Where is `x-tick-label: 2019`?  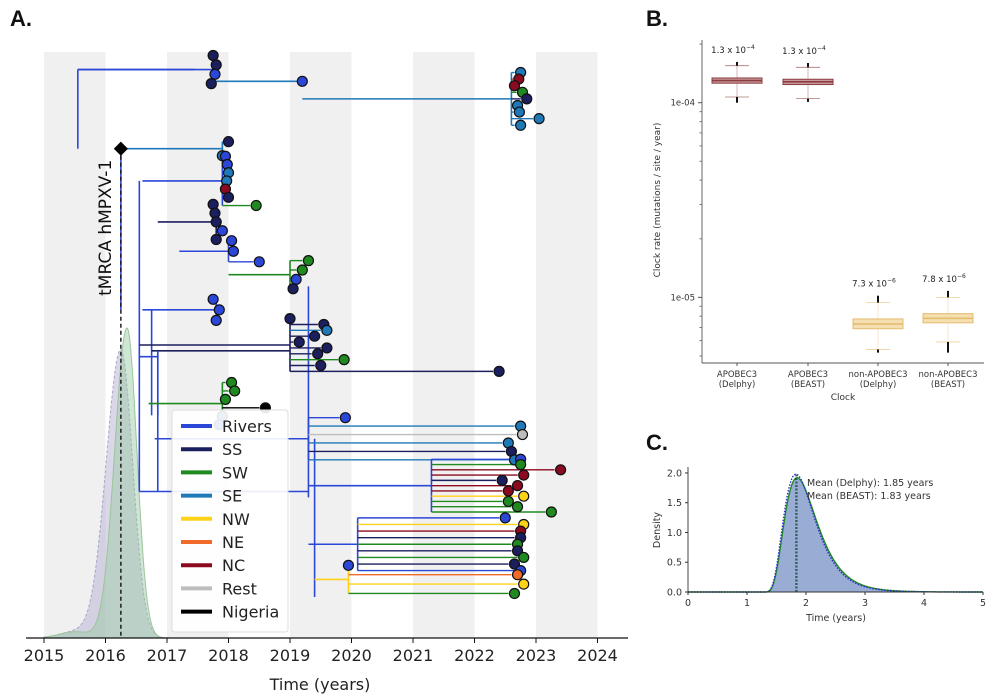 x-tick-label: 2019 is located at coordinates (290, 655).